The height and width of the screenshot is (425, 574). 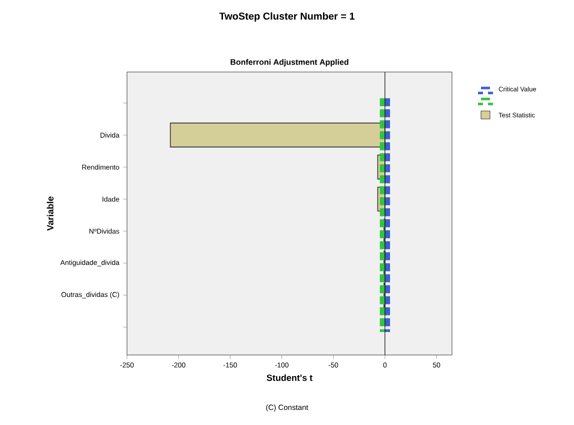 I want to click on chart-subtitle: Bonferroni Adjustment Applied, so click(x=289, y=62).